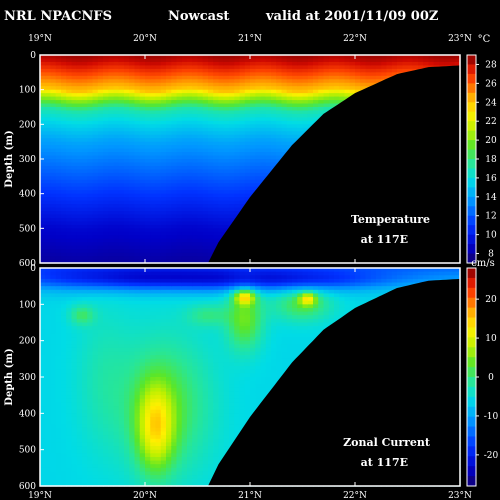  Describe the element at coordinates (198, 16) in the screenshot. I see `title-mid: Nowcast` at that location.